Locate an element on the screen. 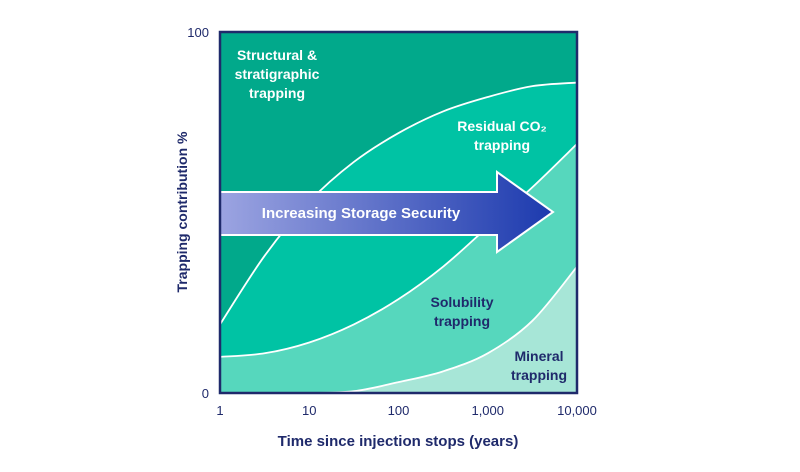 The height and width of the screenshot is (472, 800). arrow-label: Increasing Storage Security is located at coordinates (361, 213).